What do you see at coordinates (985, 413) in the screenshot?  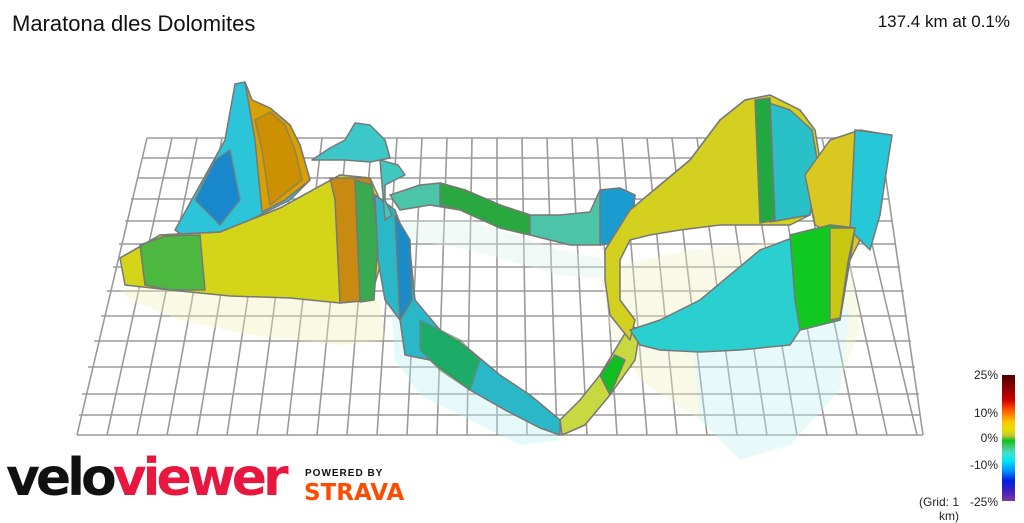 I see `legend-label-10: 10%` at bounding box center [985, 413].